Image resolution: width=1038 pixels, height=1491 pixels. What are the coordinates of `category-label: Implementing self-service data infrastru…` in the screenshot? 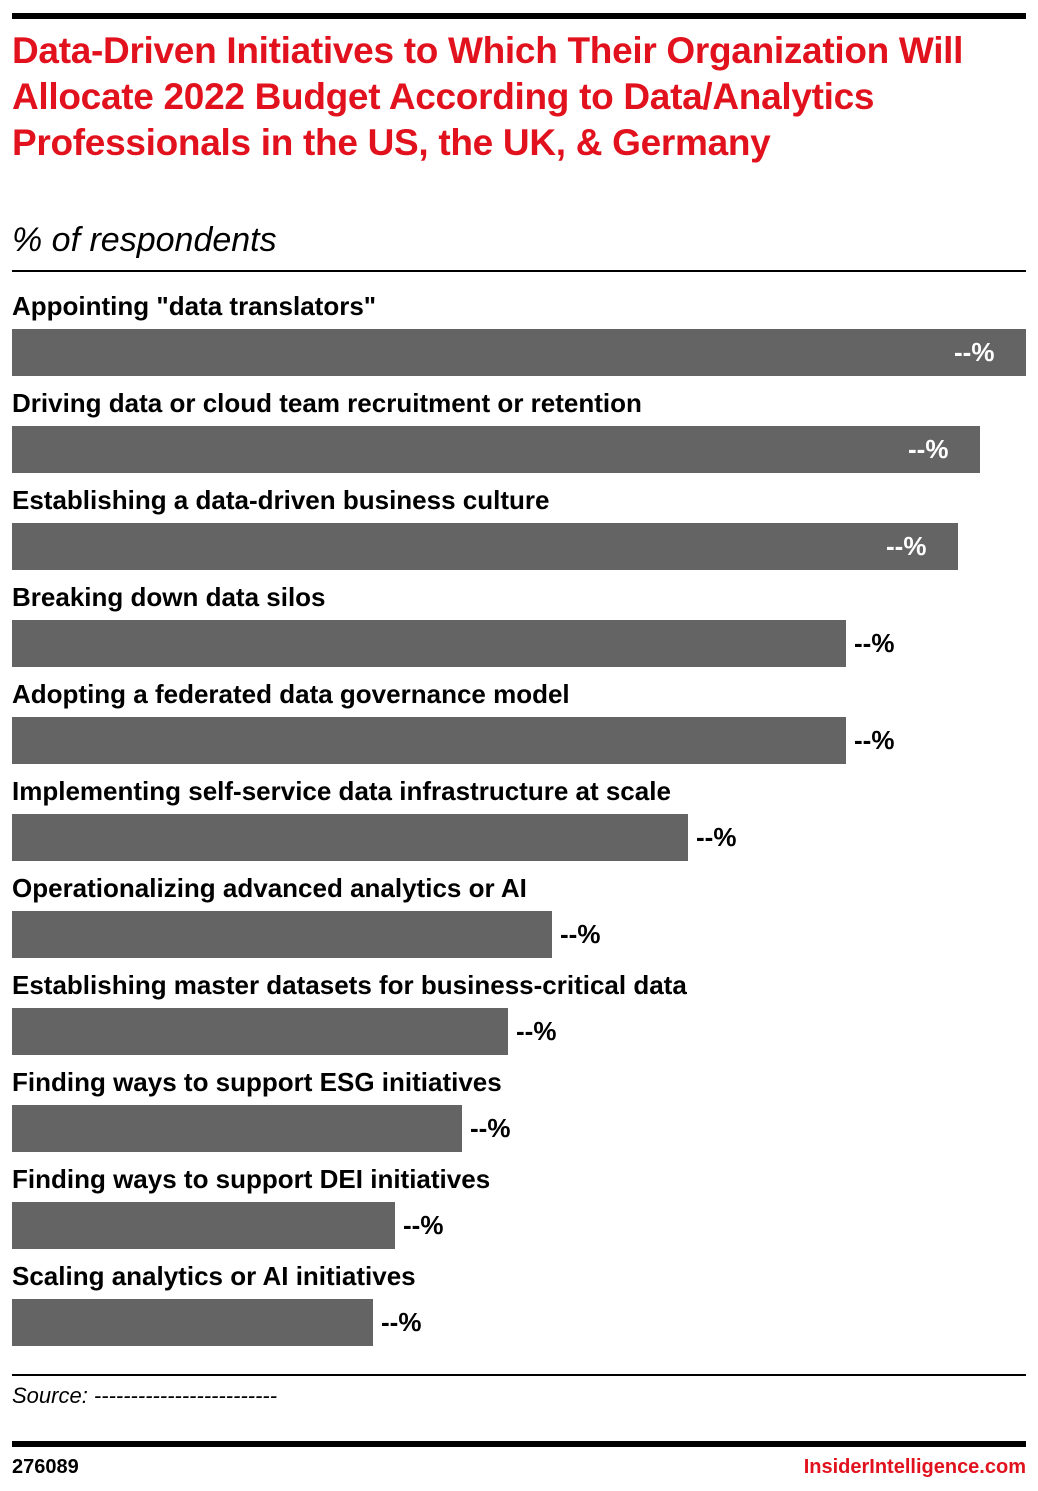 It's located at (341, 791).